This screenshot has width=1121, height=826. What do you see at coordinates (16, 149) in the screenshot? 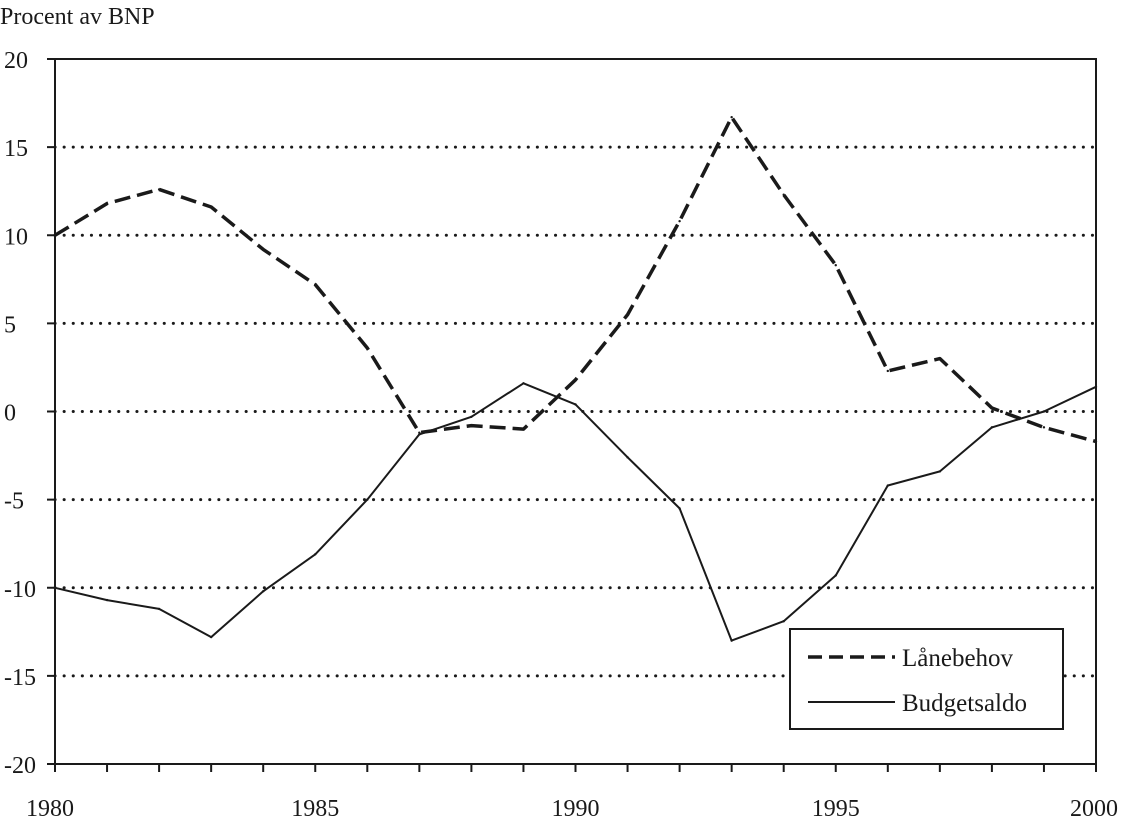
I see `y-tick-label: 15` at bounding box center [16, 149].